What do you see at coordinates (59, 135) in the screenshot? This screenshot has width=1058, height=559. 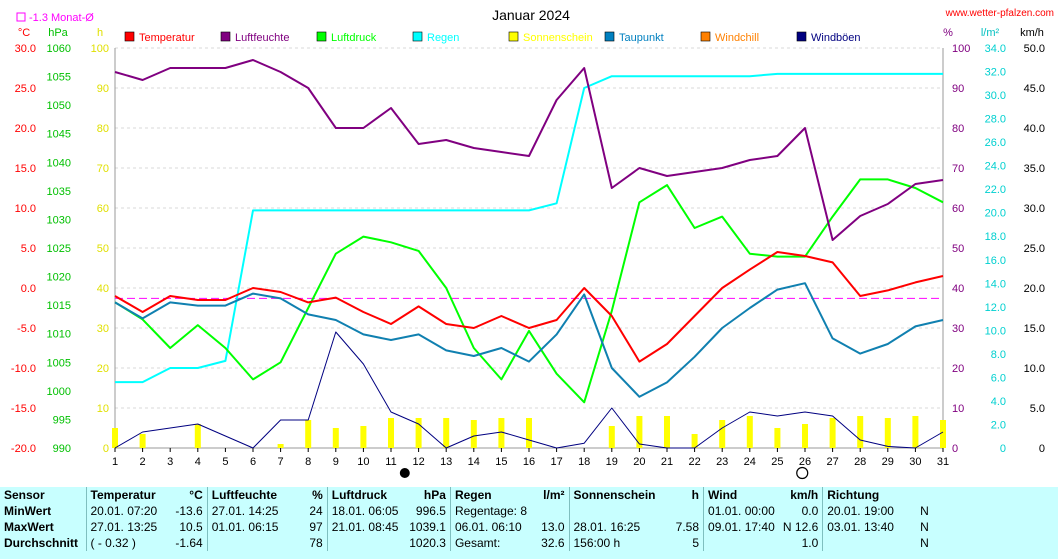 I see `pressure-tick-label: 1045` at bounding box center [59, 135].